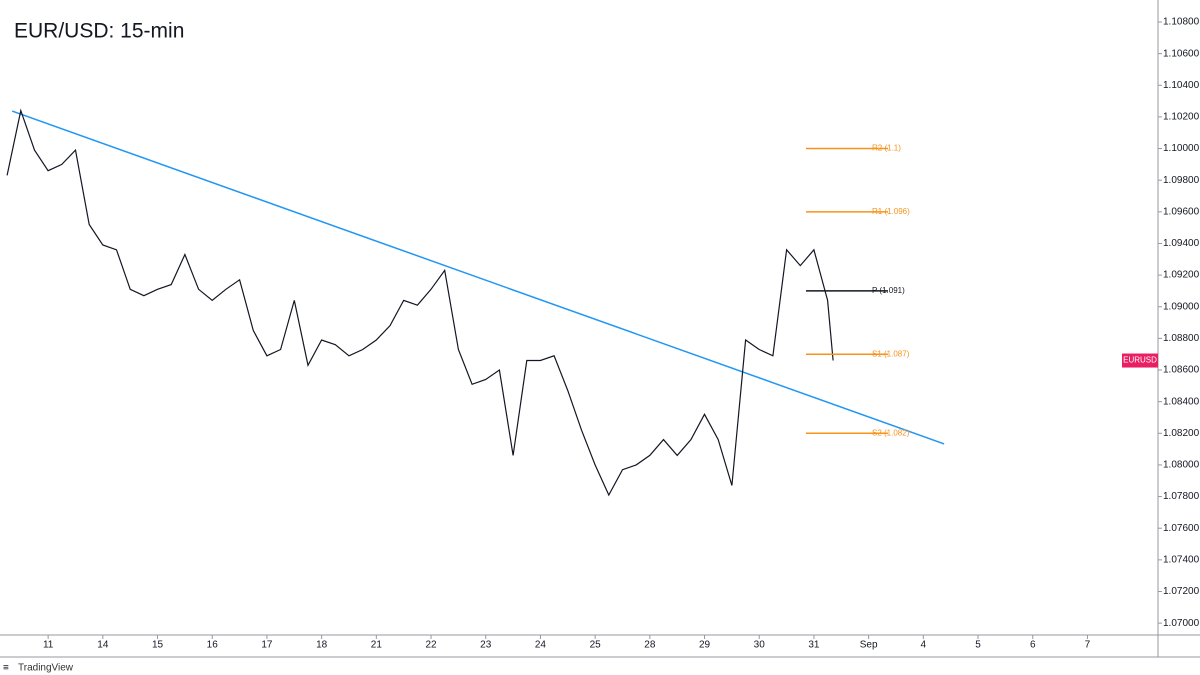 Image resolution: width=1200 pixels, height=675 pixels. I want to click on watermark: TradingView, so click(46, 668).